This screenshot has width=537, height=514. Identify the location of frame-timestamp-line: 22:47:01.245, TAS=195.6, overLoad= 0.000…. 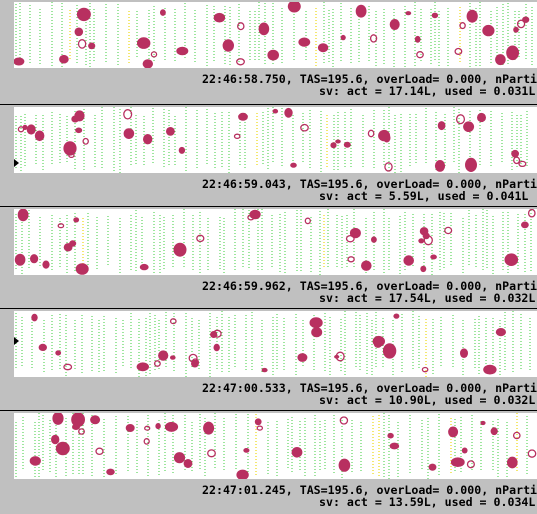
(369, 490).